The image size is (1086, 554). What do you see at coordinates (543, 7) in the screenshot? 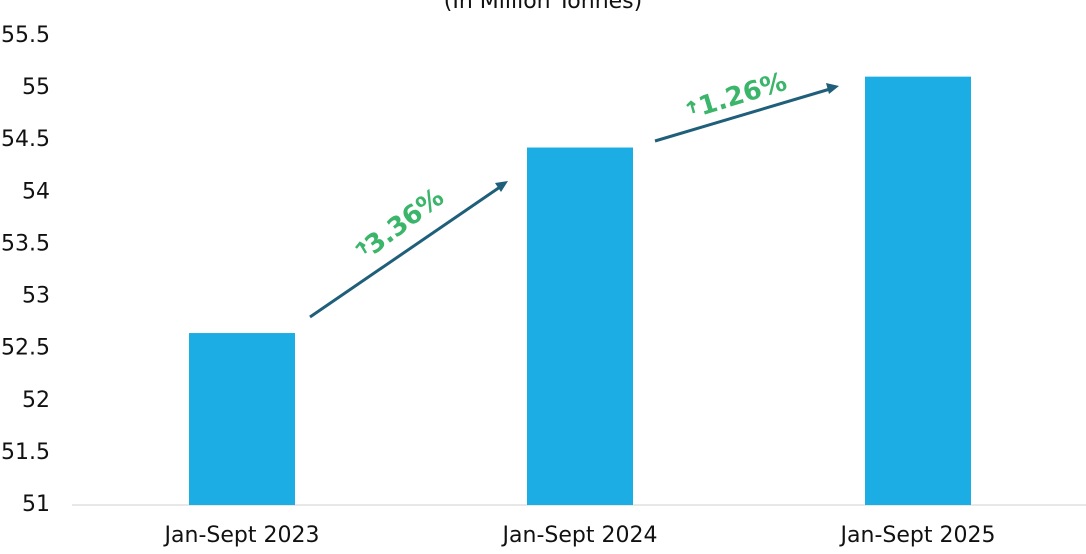
I see `chart-subtitle: (In Million Tonnes)` at bounding box center [543, 7].